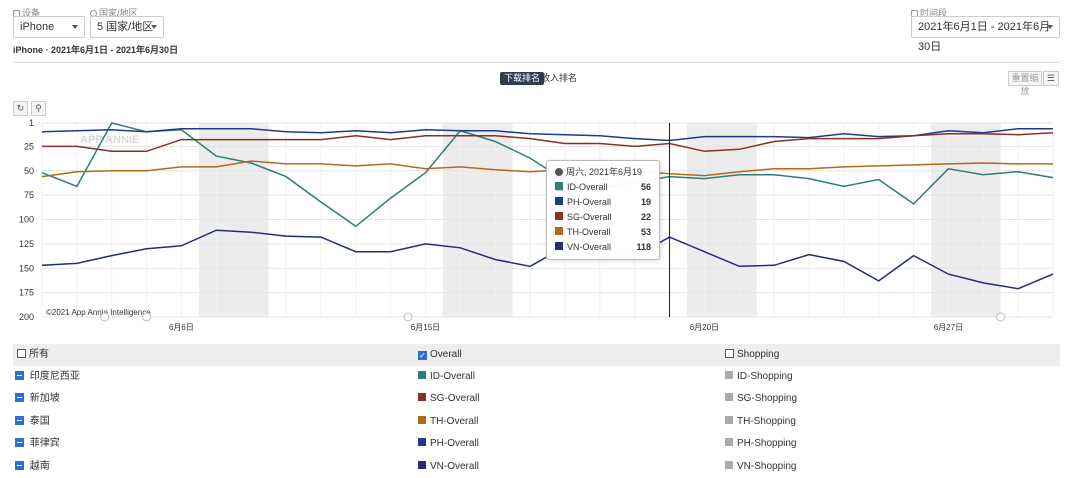 The height and width of the screenshot is (478, 1080). Describe the element at coordinates (1051, 78) in the screenshot. I see `menu-icon: ☰` at that location.